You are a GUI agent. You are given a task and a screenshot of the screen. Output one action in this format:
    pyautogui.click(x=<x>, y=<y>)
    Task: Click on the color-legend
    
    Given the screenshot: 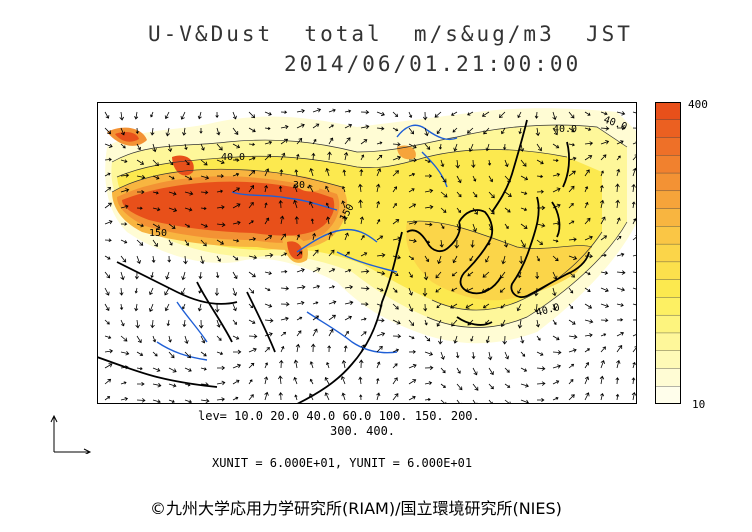 What is the action you would take?
    pyautogui.click(x=668, y=253)
    